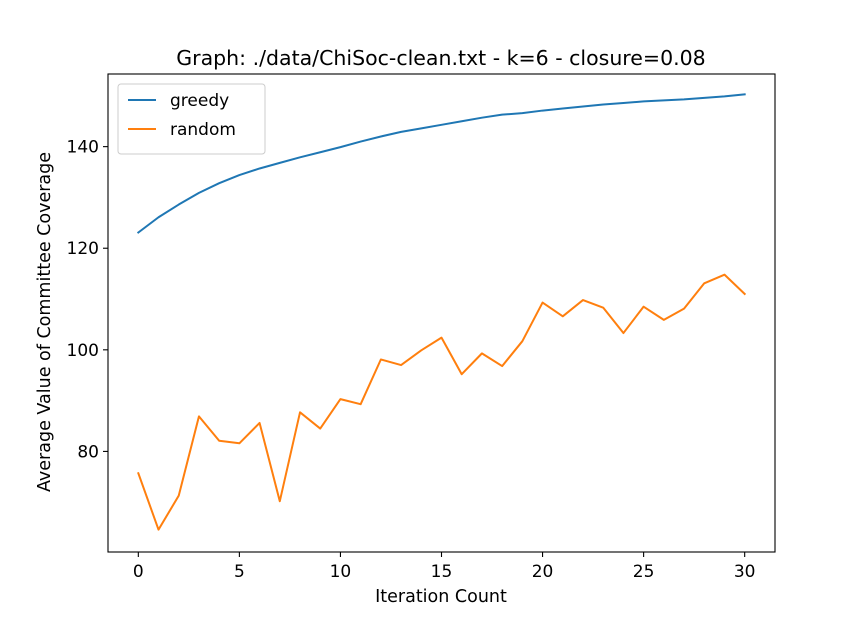 This screenshot has height=625, width=861. Describe the element at coordinates (543, 572) in the screenshot. I see `x-tick-label: 20` at that location.